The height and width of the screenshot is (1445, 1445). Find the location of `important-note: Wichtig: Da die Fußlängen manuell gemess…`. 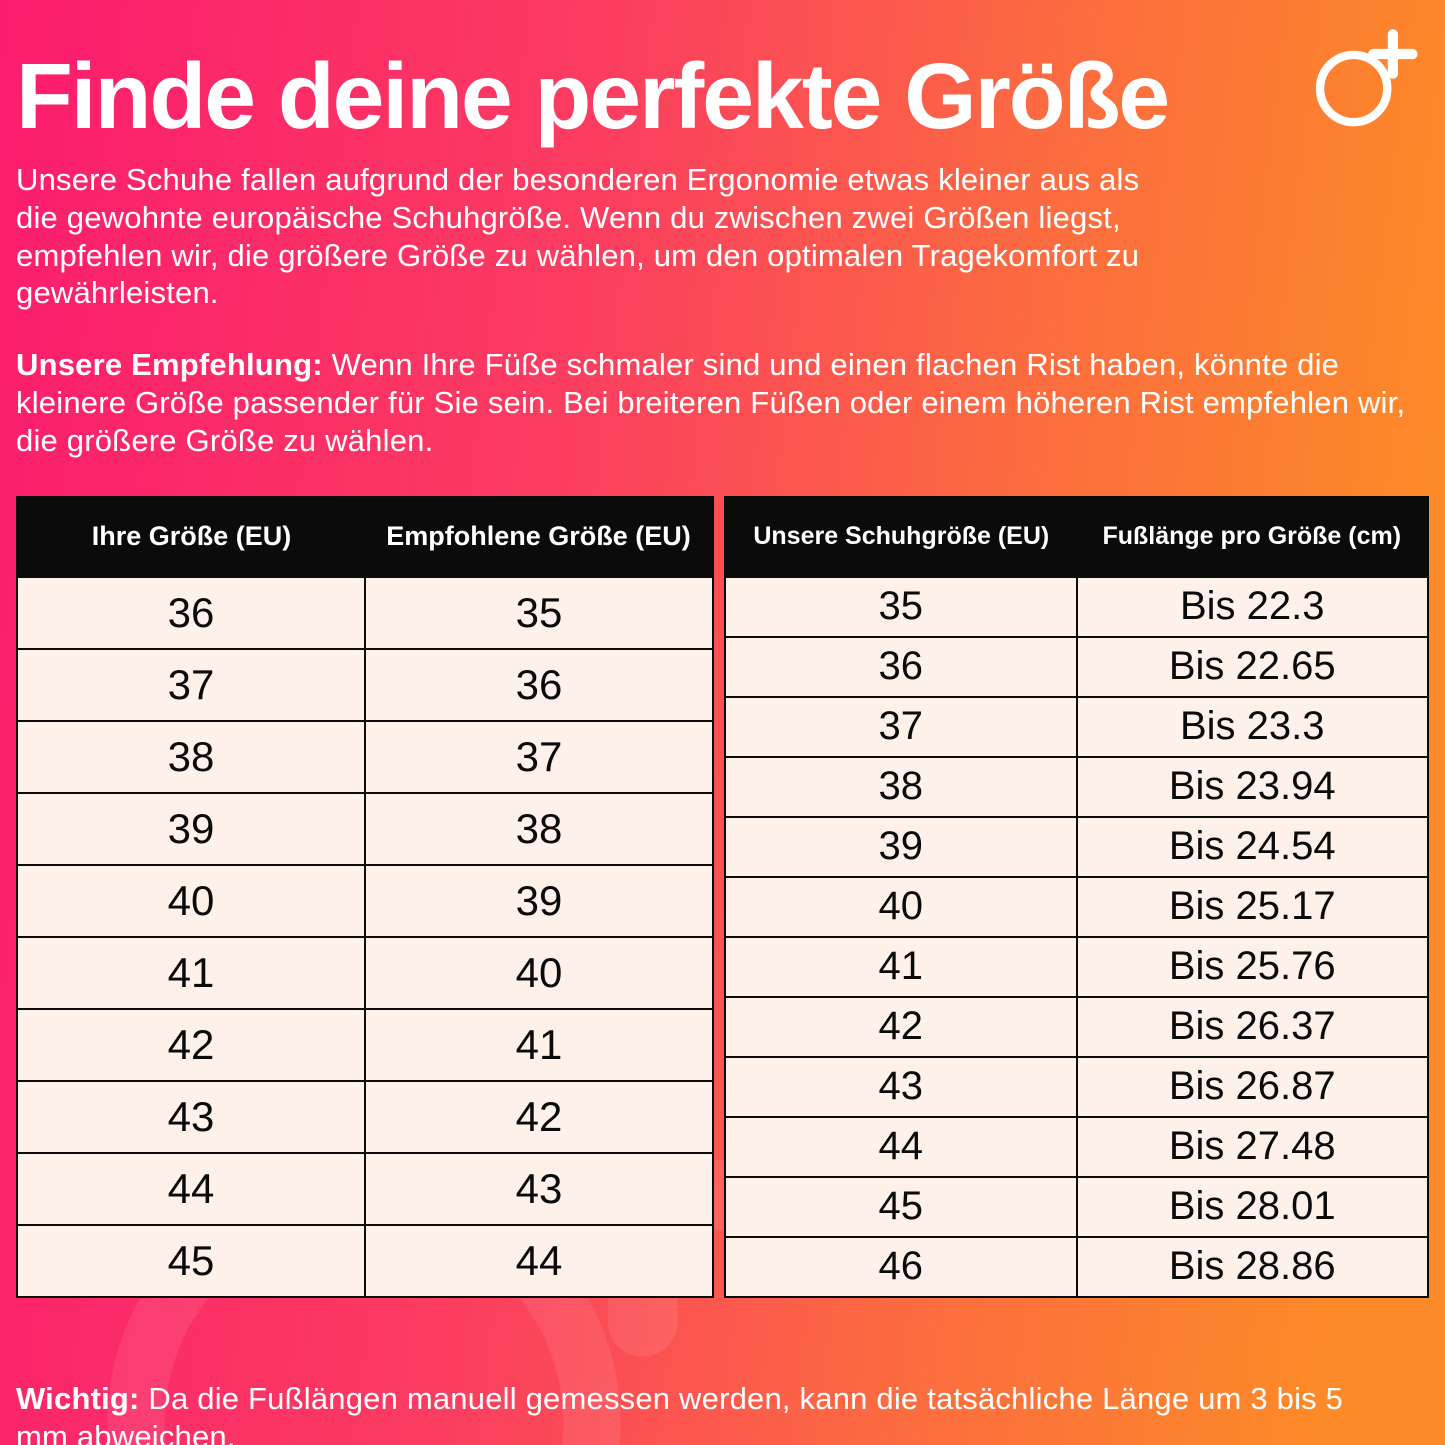

important-note: Wichtig: Da die Fußlängen manuell gemess… is located at coordinates (706, 1412).